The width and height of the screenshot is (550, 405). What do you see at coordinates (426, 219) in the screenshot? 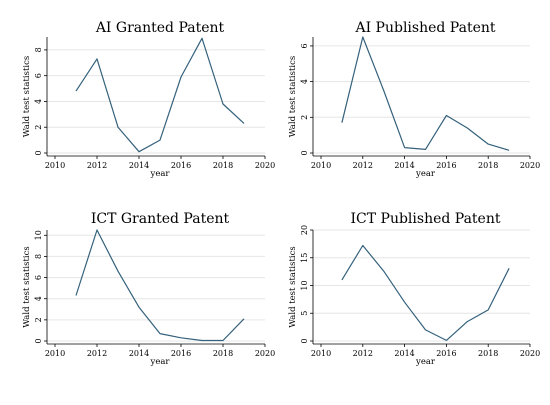
I see `panel-title: ICT Published Patent` at bounding box center [426, 219].